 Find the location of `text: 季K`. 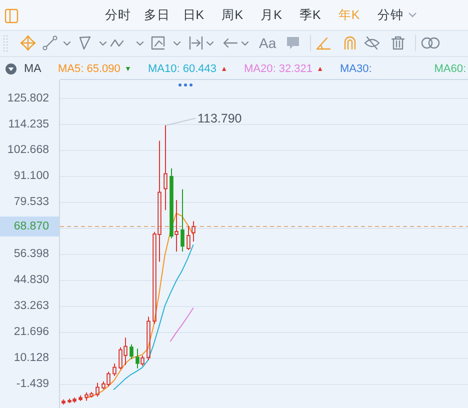

text: 季K is located at coordinates (311, 15).